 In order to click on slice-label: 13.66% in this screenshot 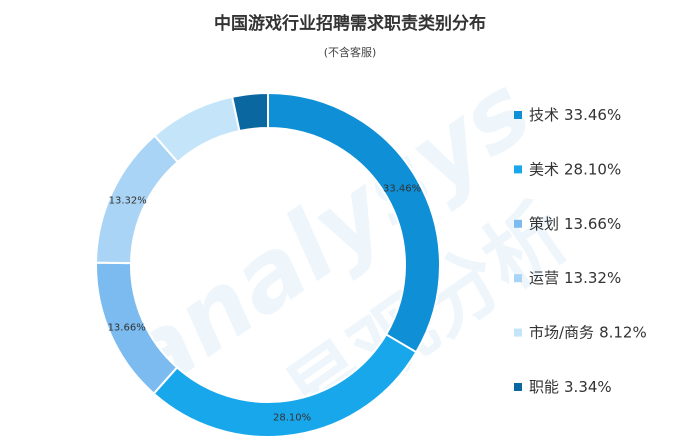, I will do `click(127, 327)`.